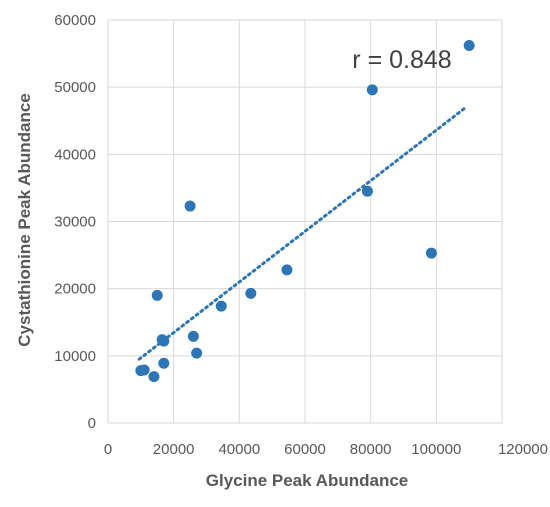 Image resolution: width=550 pixels, height=507 pixels. What do you see at coordinates (75, 289) in the screenshot?
I see `y-tick-label: 20000` at bounding box center [75, 289].